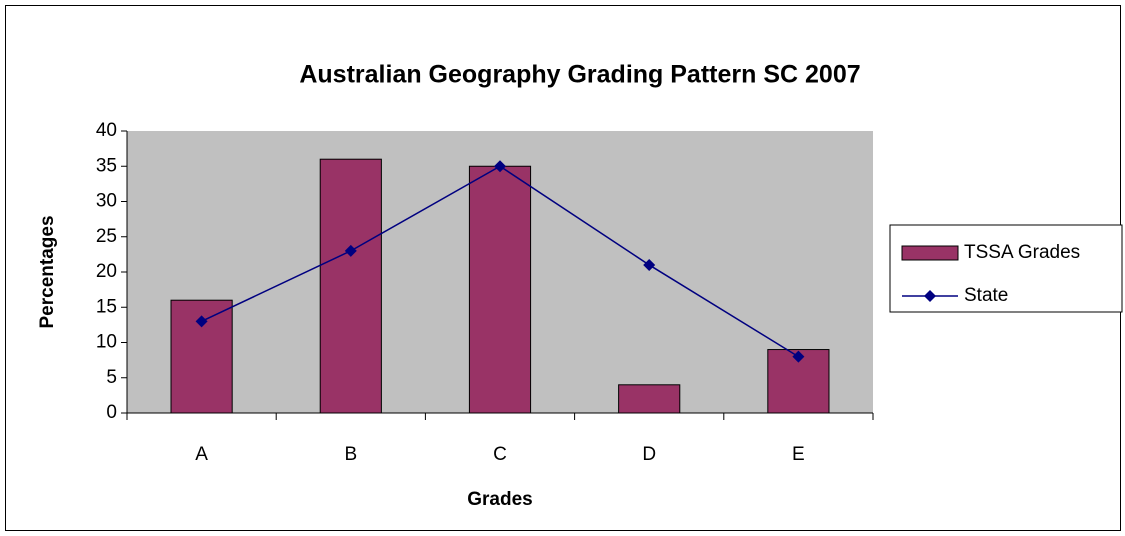 The width and height of the screenshot is (1125, 536). Describe the element at coordinates (106, 271) in the screenshot. I see `y-tick-label: 20` at that location.